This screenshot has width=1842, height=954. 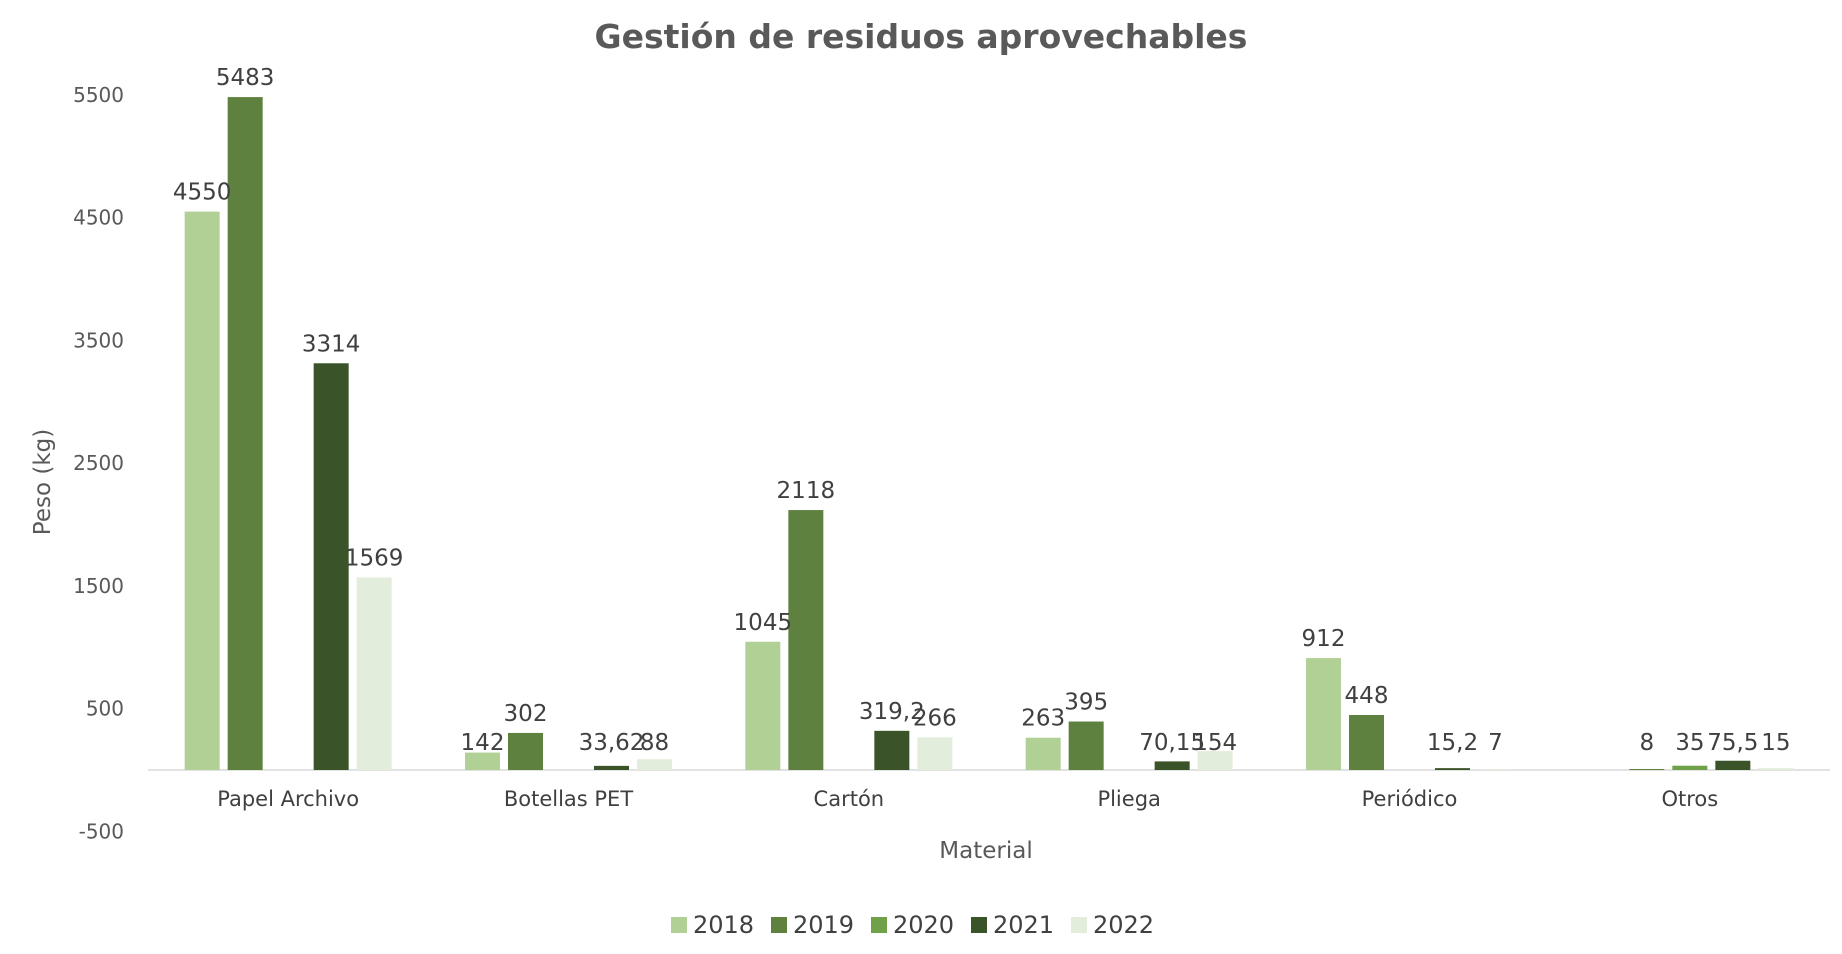 I want to click on data-label: 912, so click(x=1324, y=639).